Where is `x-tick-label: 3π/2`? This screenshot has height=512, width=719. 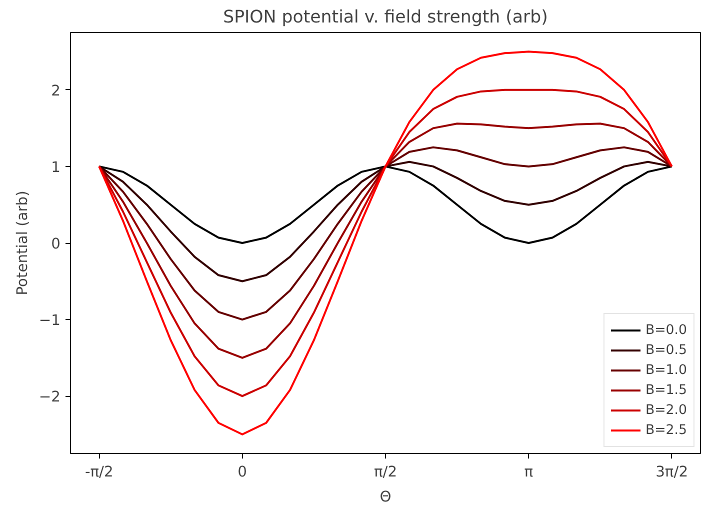 x-tick-label: 3π/2 is located at coordinates (672, 472).